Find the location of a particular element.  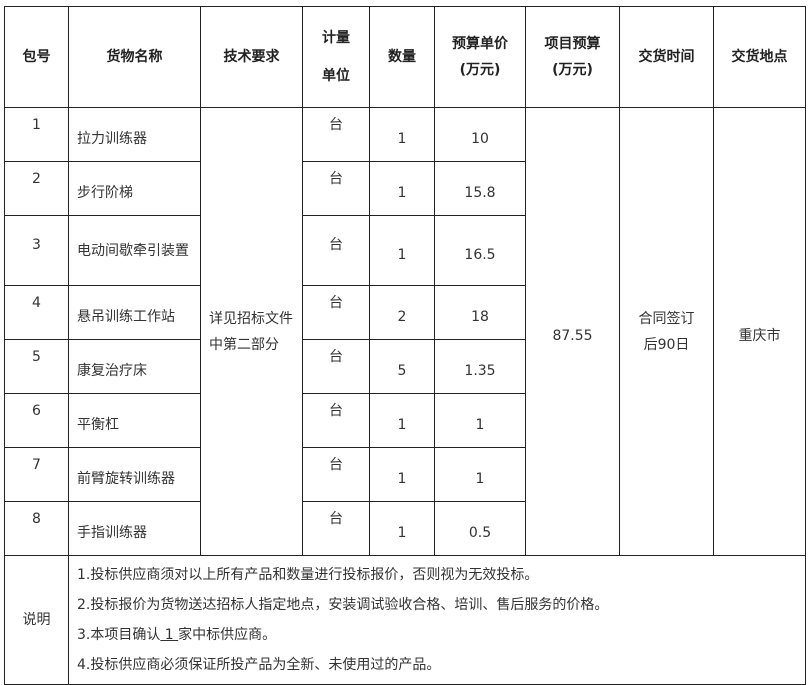

unit-price: 16.5 is located at coordinates (480, 250).